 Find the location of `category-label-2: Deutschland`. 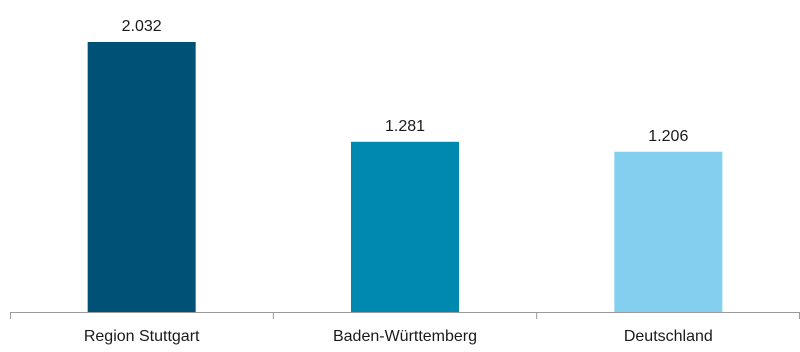

category-label-2: Deutschland is located at coordinates (668, 336).